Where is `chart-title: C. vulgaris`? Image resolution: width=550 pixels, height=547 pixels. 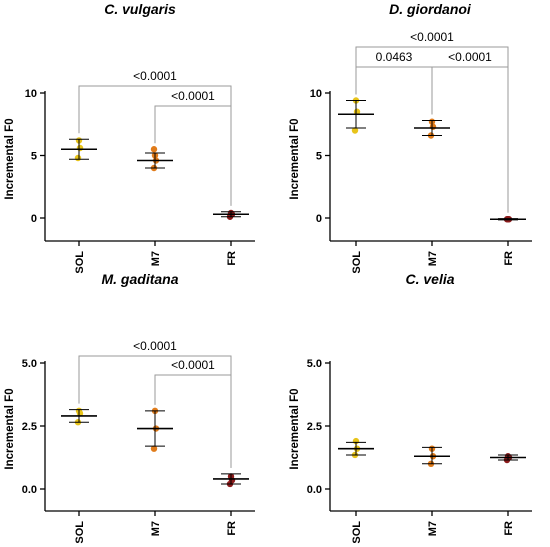
chart-title: C. vulgaris is located at coordinates (140, 9).